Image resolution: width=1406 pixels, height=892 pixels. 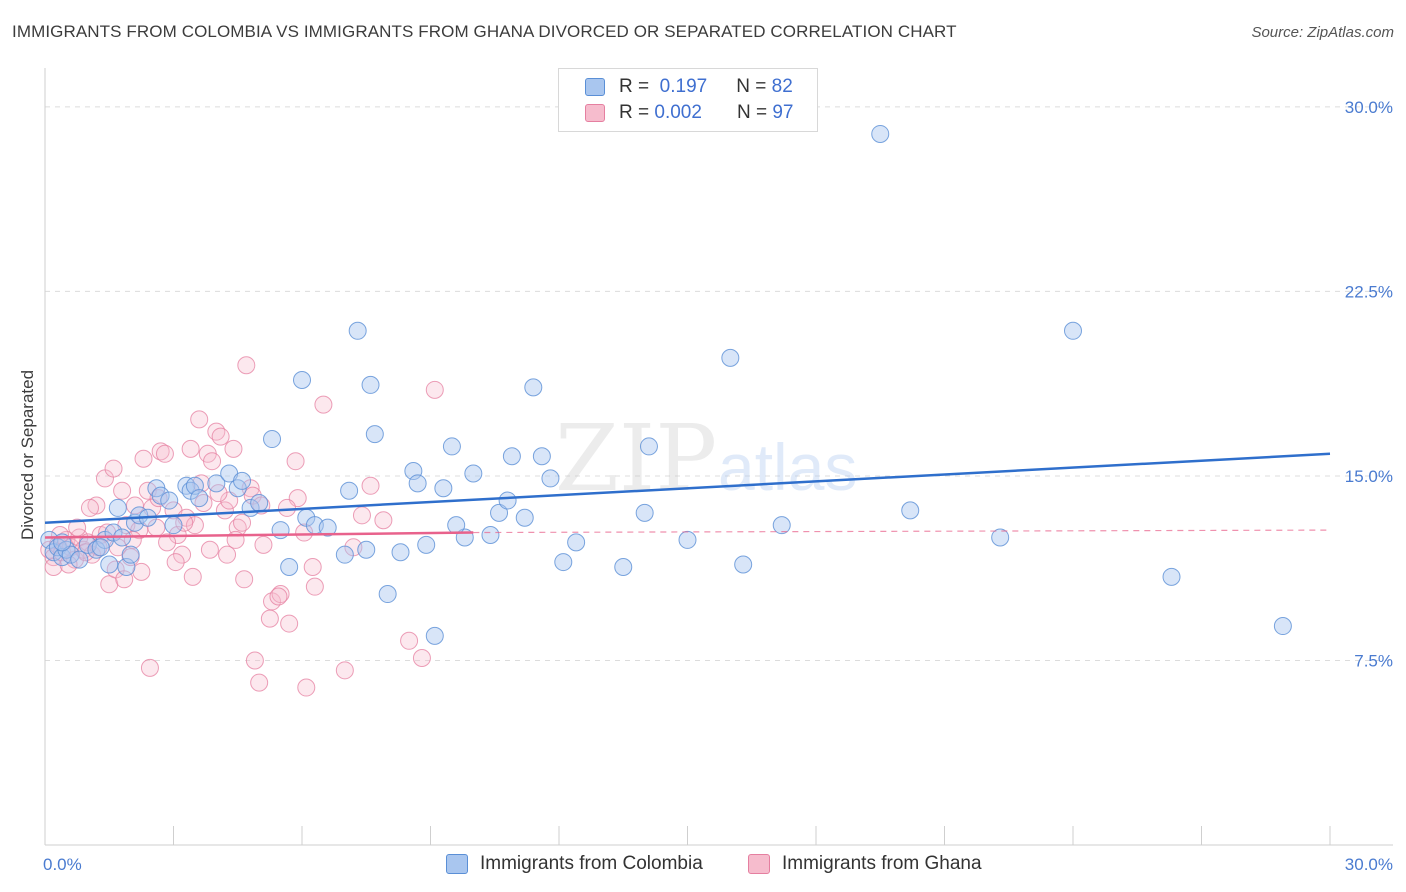 I want to click on bottom-legend-colombia: Immigrants from Colombia, so click(x=574, y=864).